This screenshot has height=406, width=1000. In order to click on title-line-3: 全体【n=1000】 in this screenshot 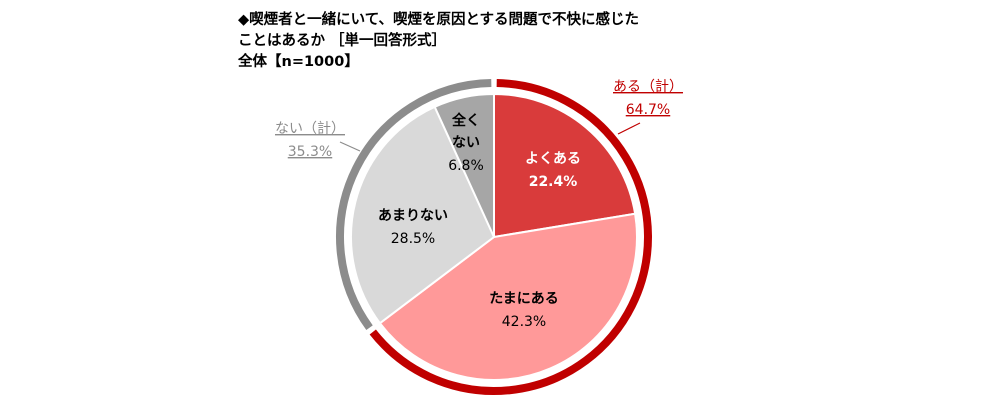, I will do `click(298, 62)`.